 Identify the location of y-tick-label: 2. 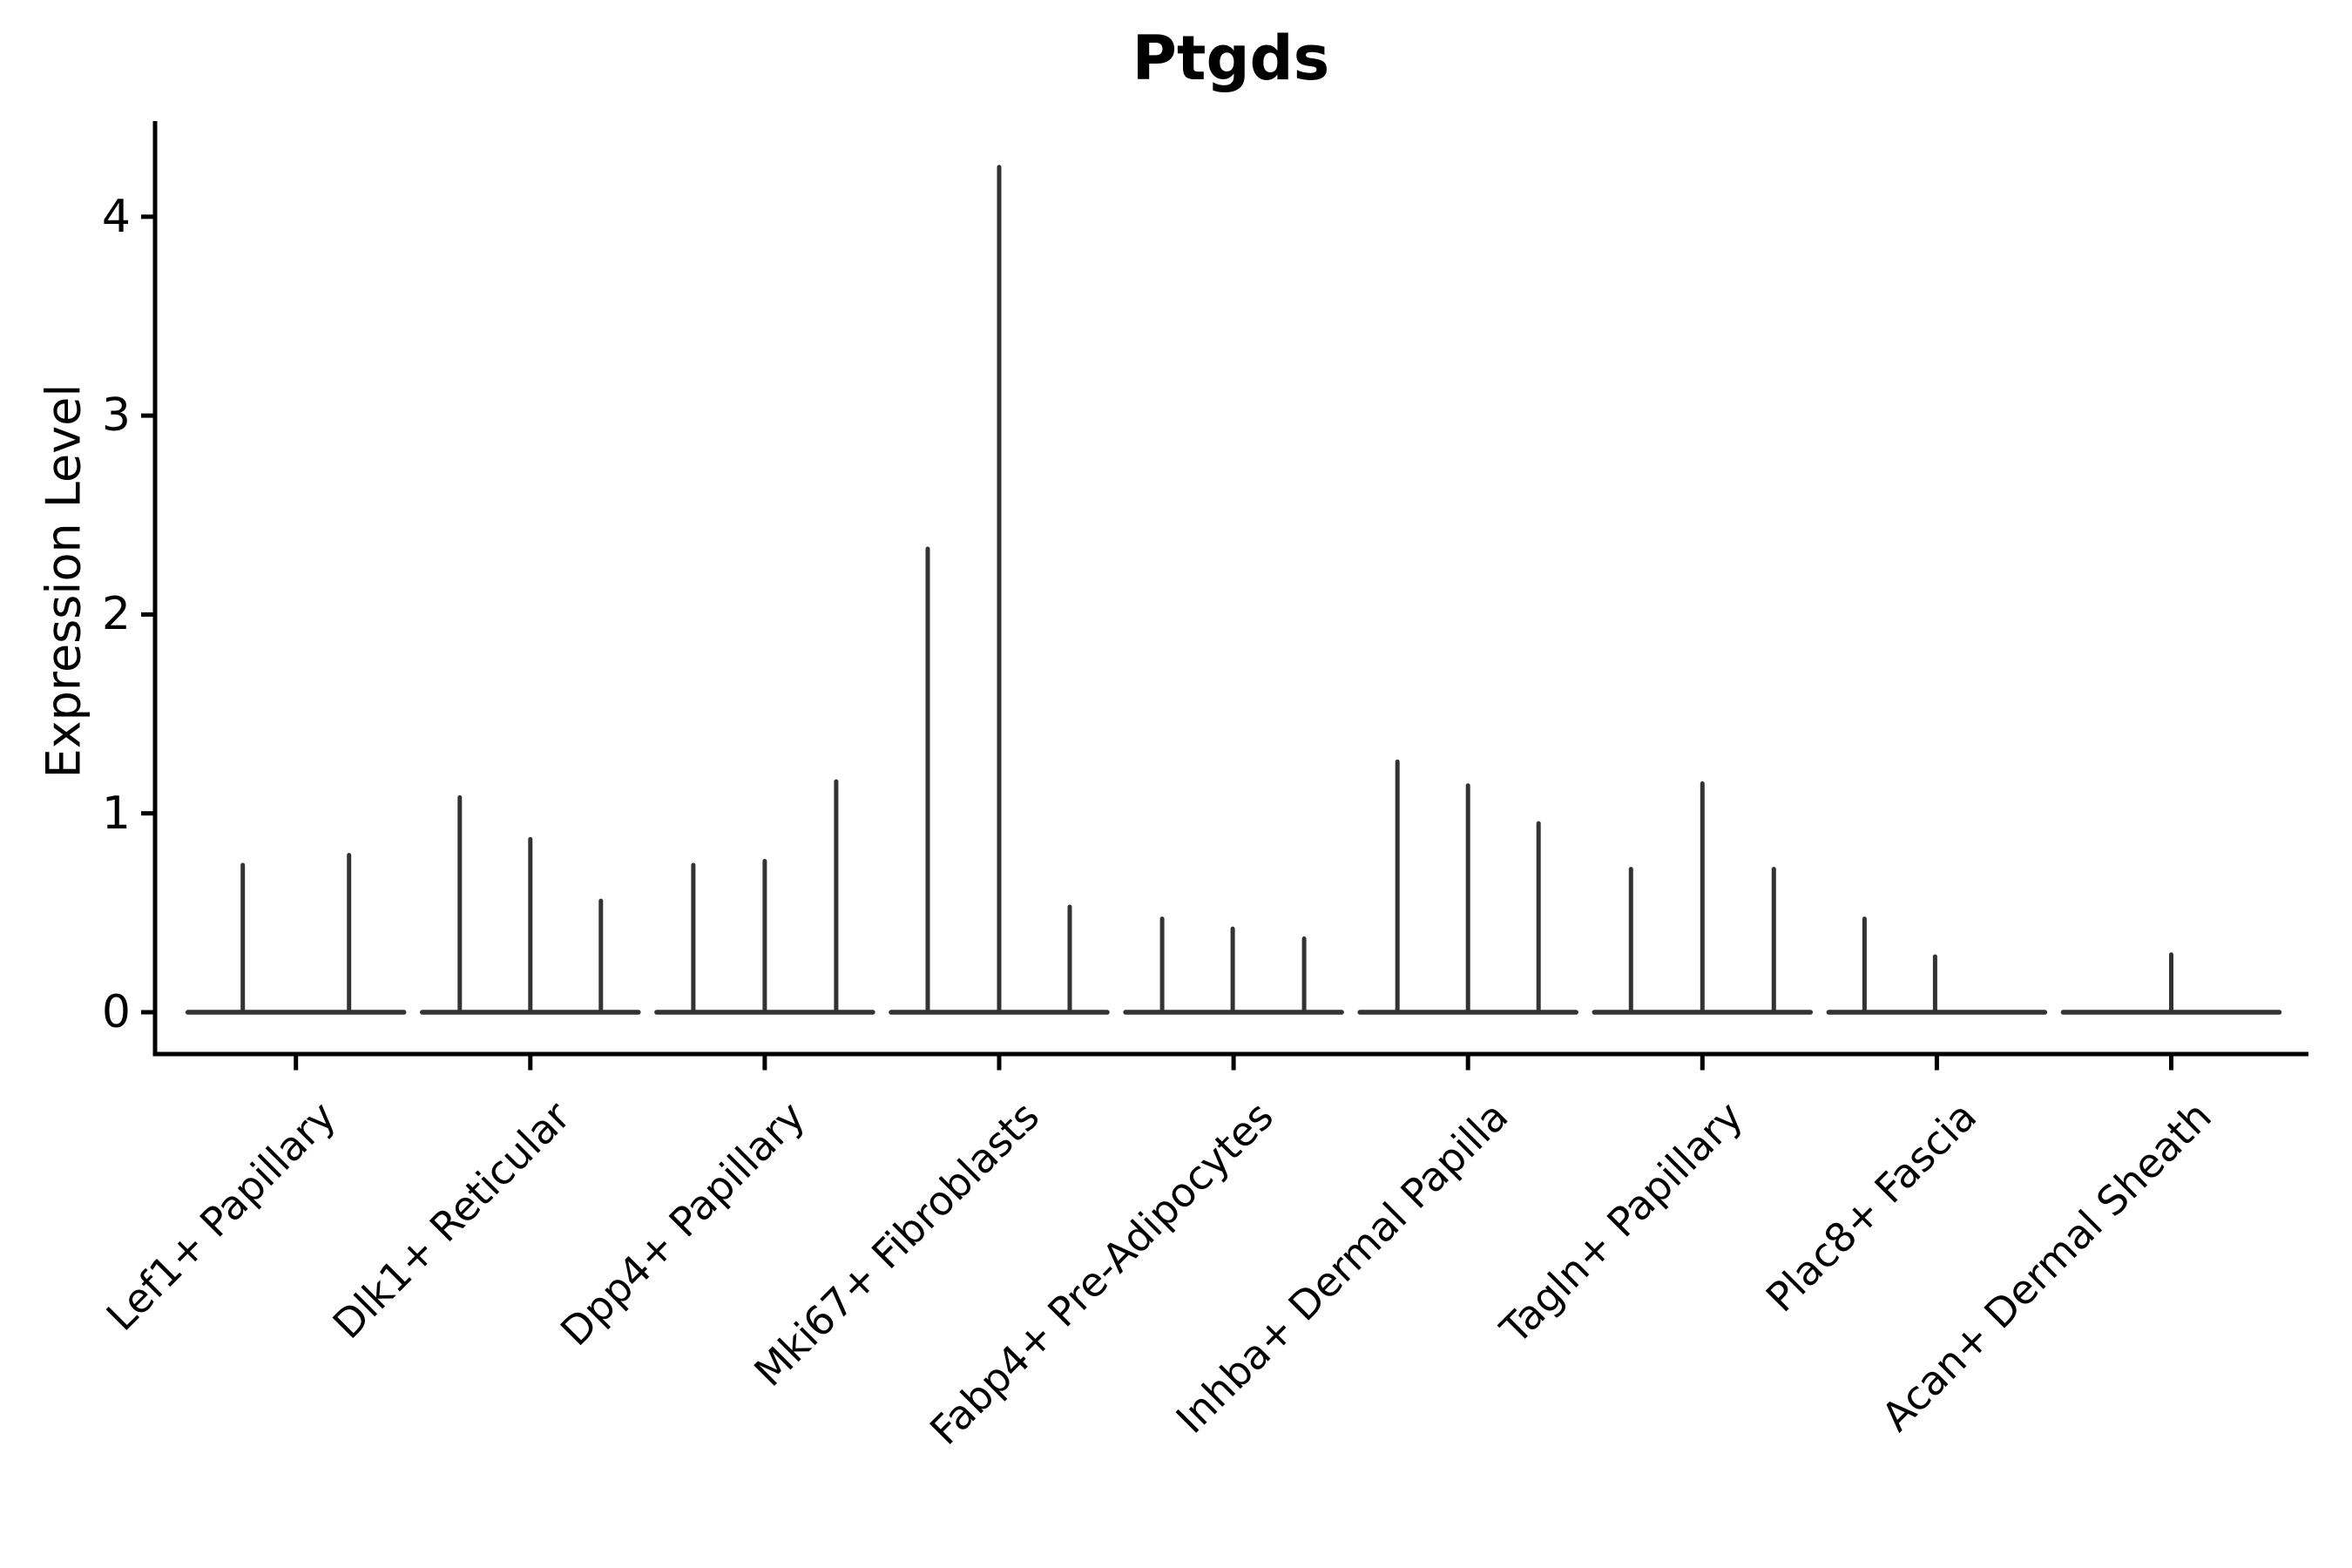
(116, 614).